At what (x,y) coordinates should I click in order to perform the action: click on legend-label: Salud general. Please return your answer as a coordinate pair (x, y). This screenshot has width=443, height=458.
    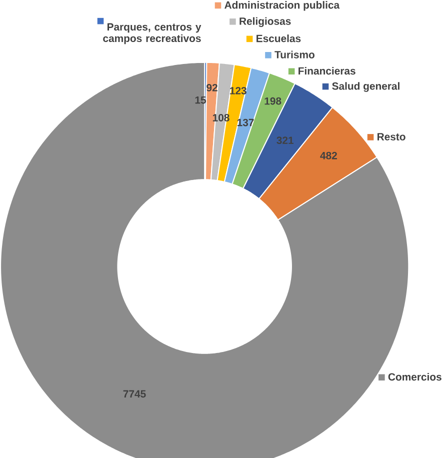
    Looking at the image, I should click on (366, 87).